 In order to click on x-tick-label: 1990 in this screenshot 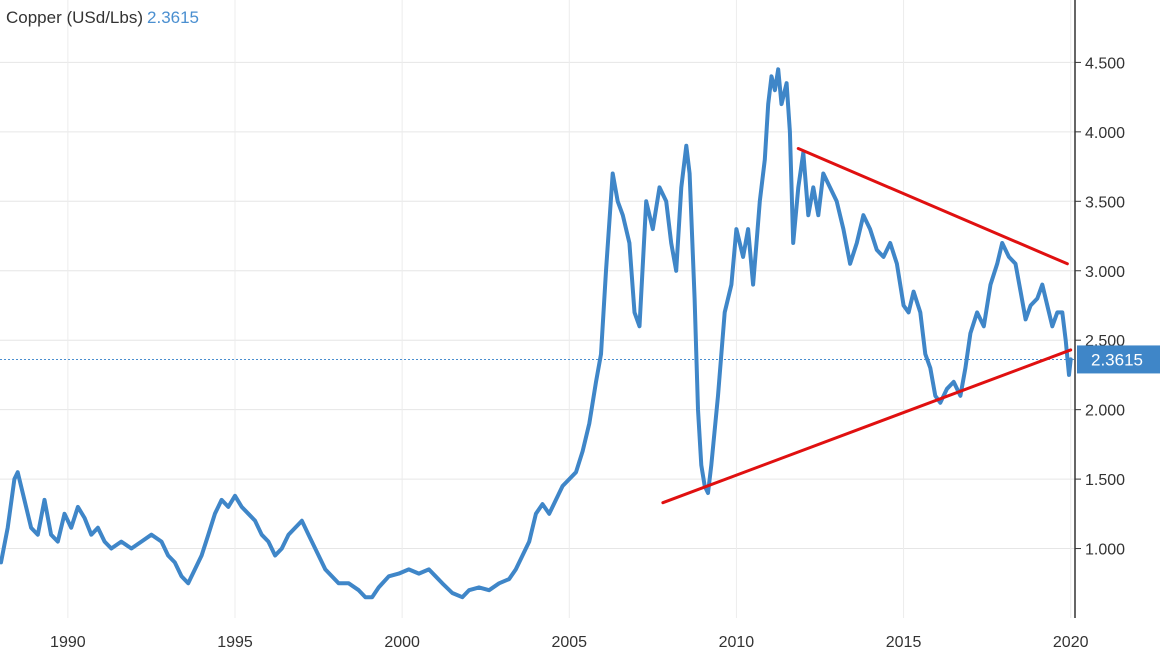, I will do `click(68, 642)`.